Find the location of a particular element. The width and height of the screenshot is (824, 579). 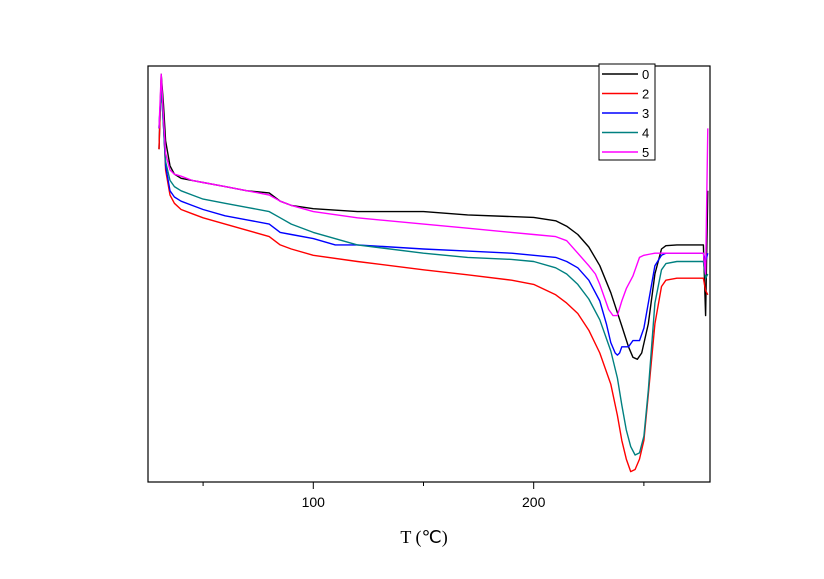

legend-box is located at coordinates (627, 112).